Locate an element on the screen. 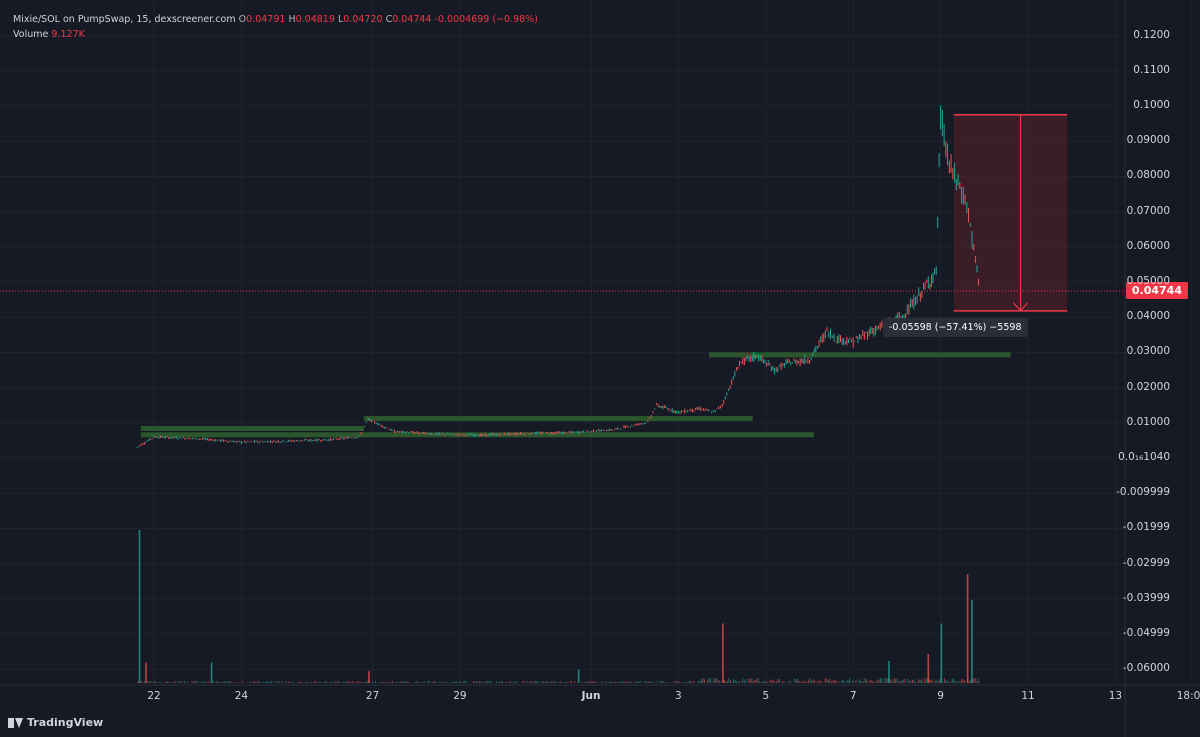 The height and width of the screenshot is (737, 1200). price-axis-tick: 0.09000 is located at coordinates (1148, 140).